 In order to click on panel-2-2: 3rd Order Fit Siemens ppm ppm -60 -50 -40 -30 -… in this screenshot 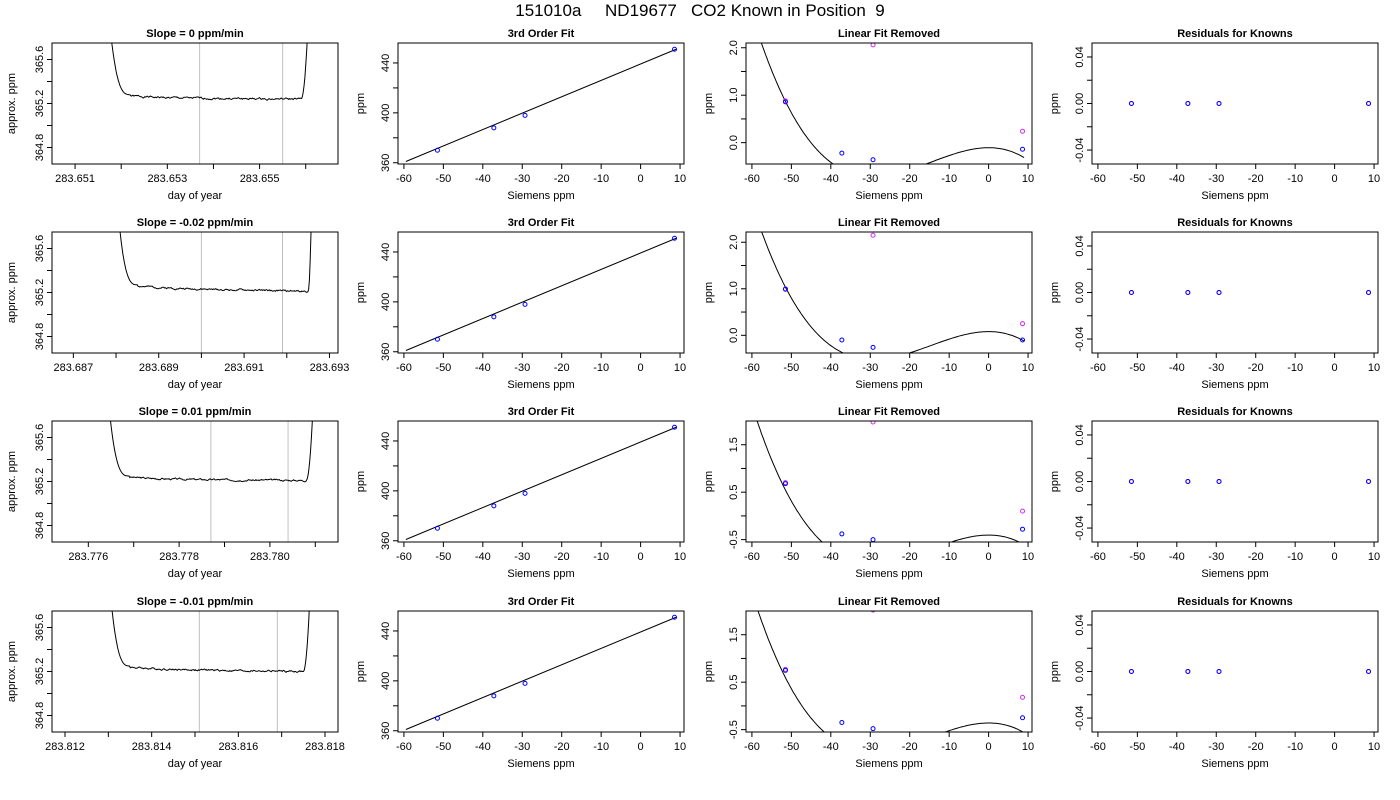, I will do `click(520, 304)`.